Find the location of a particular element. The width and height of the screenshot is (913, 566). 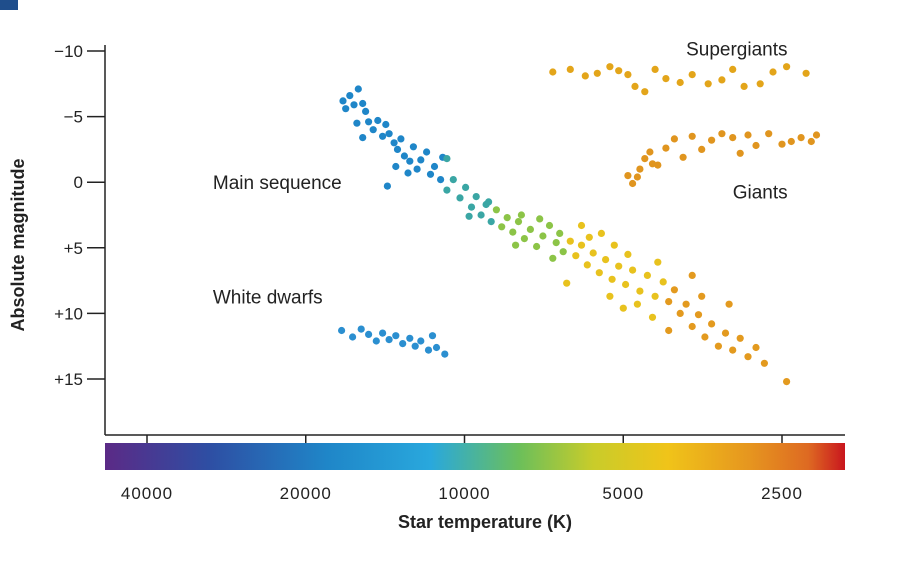

region-label: White dwarfs is located at coordinates (268, 297).